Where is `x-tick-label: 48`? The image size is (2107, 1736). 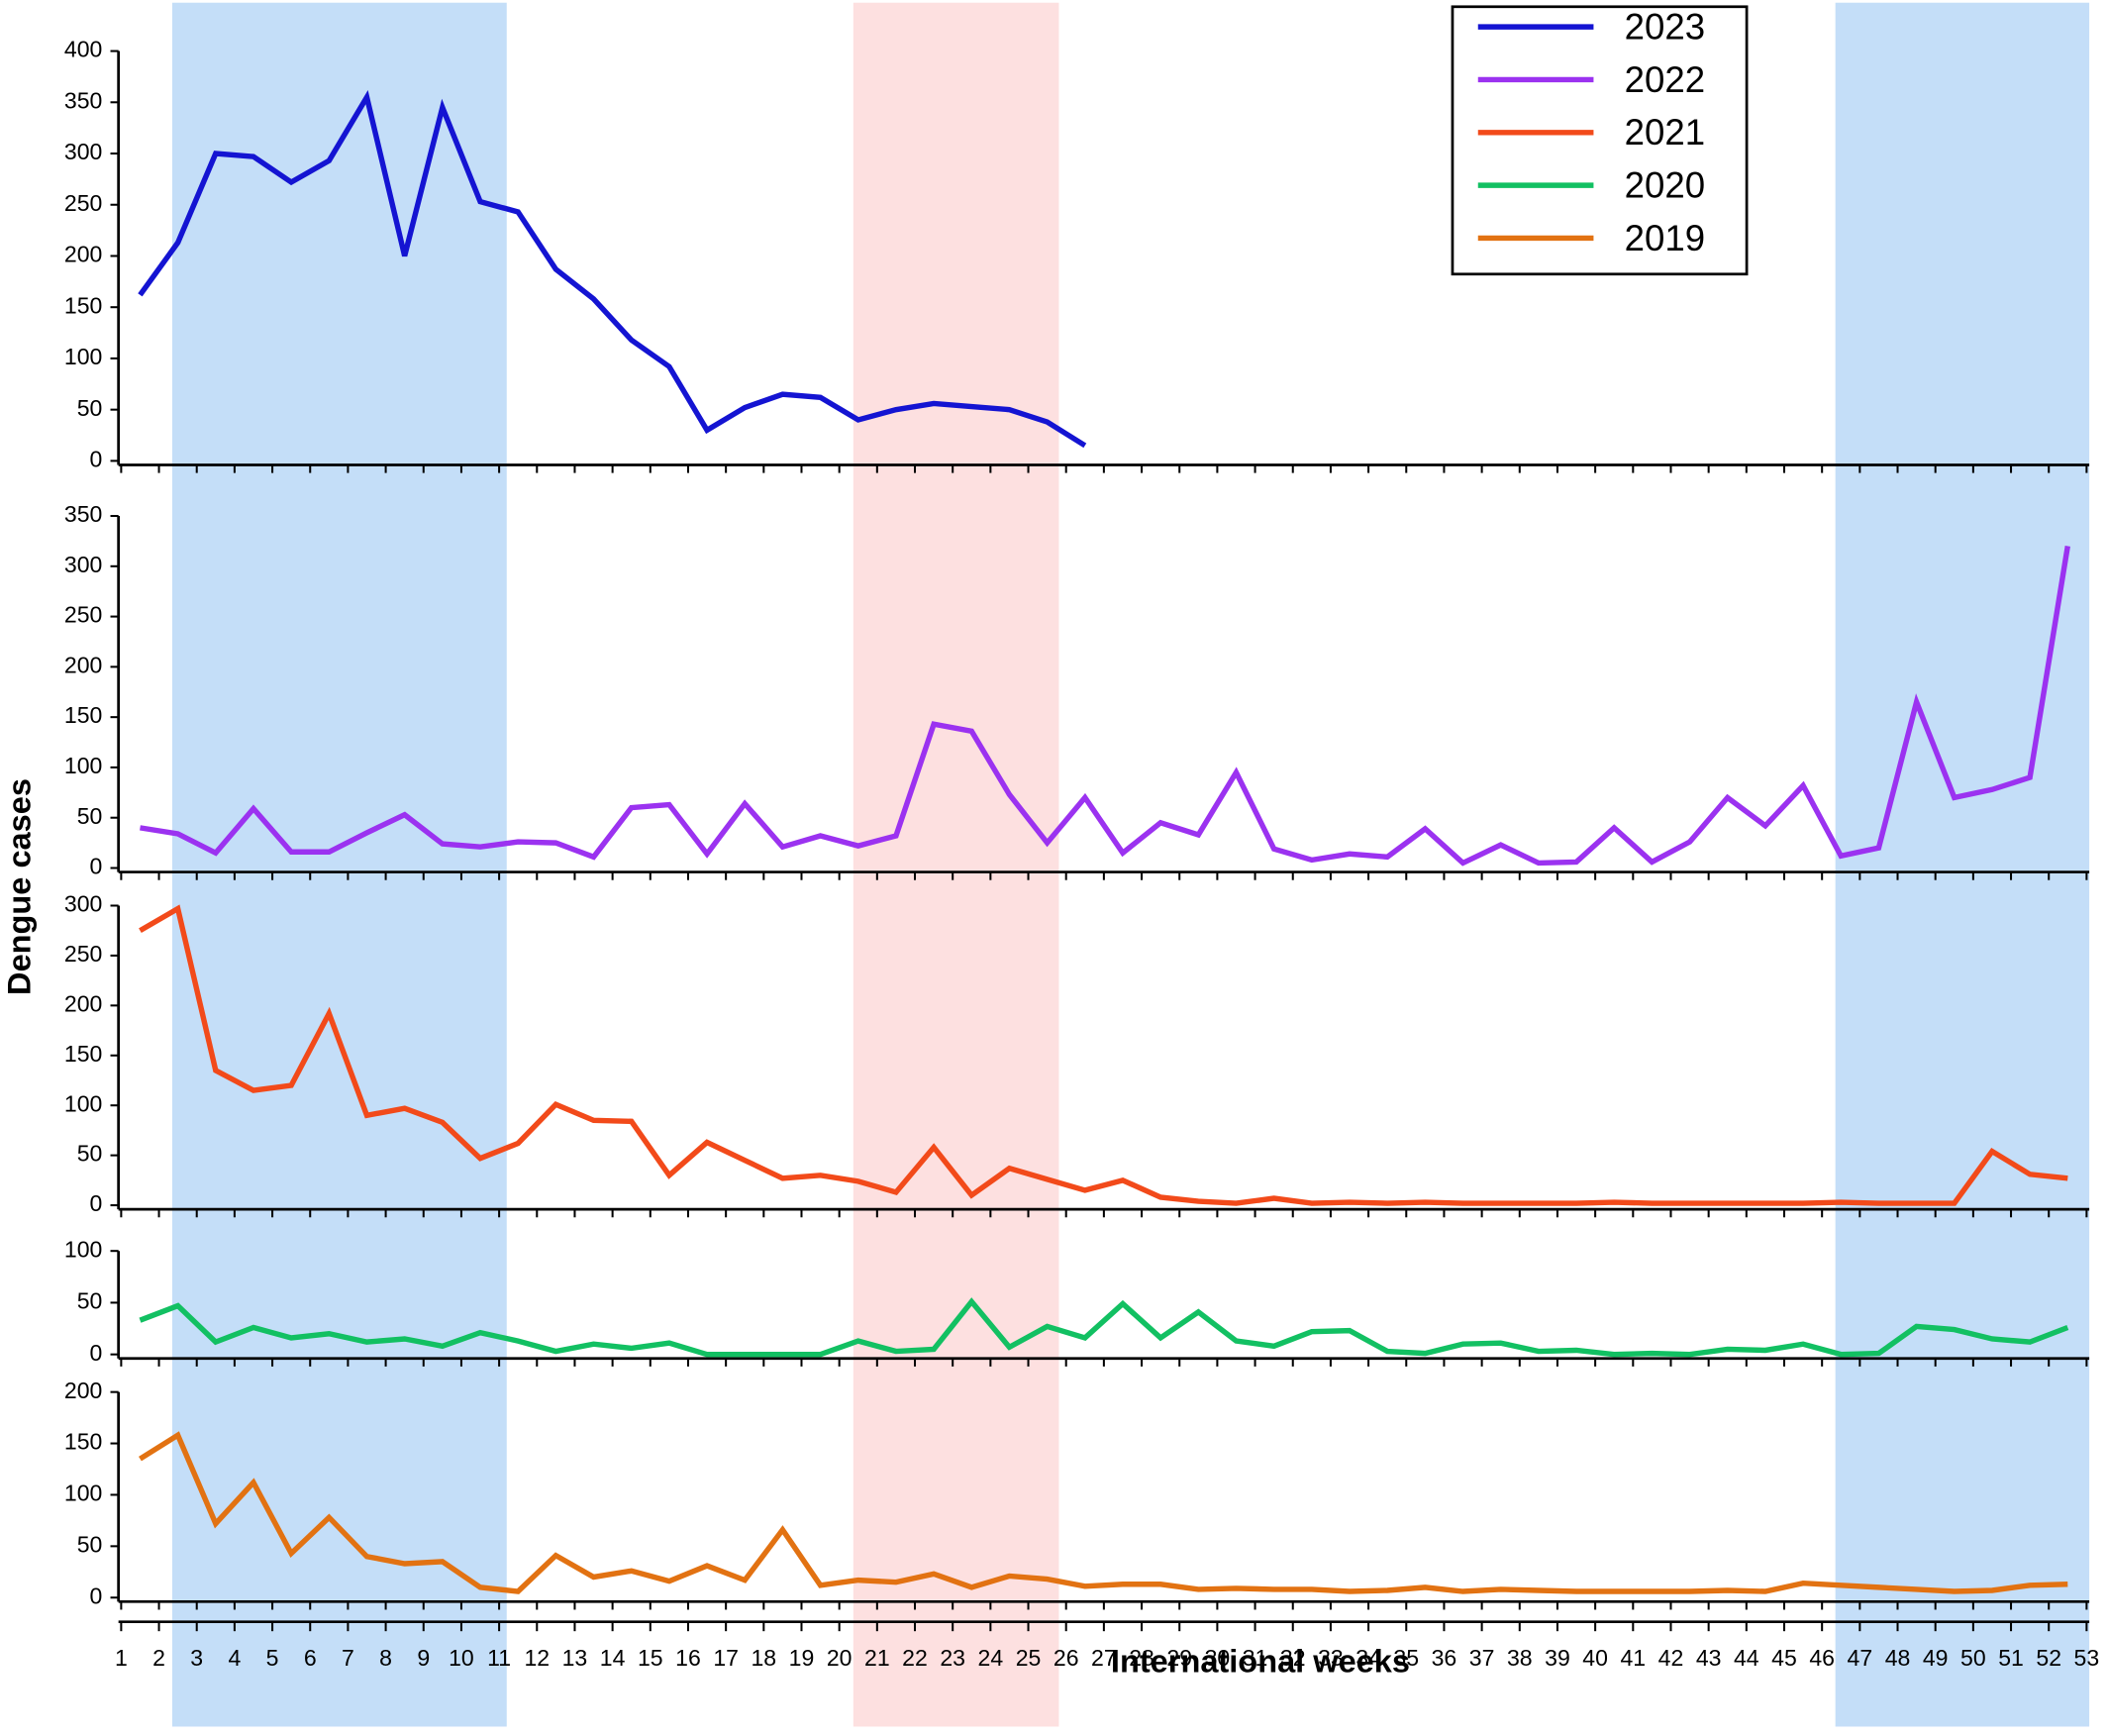
x-tick-label: 48 is located at coordinates (1898, 1658).